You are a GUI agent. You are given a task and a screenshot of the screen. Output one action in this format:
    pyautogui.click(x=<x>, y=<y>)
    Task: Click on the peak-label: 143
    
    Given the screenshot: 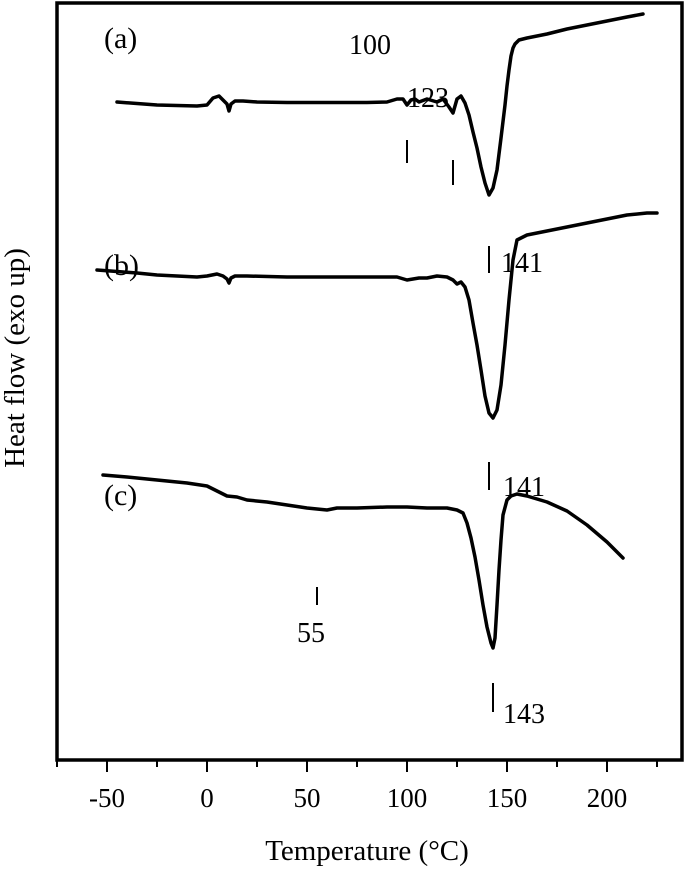 What is the action you would take?
    pyautogui.click(x=524, y=714)
    